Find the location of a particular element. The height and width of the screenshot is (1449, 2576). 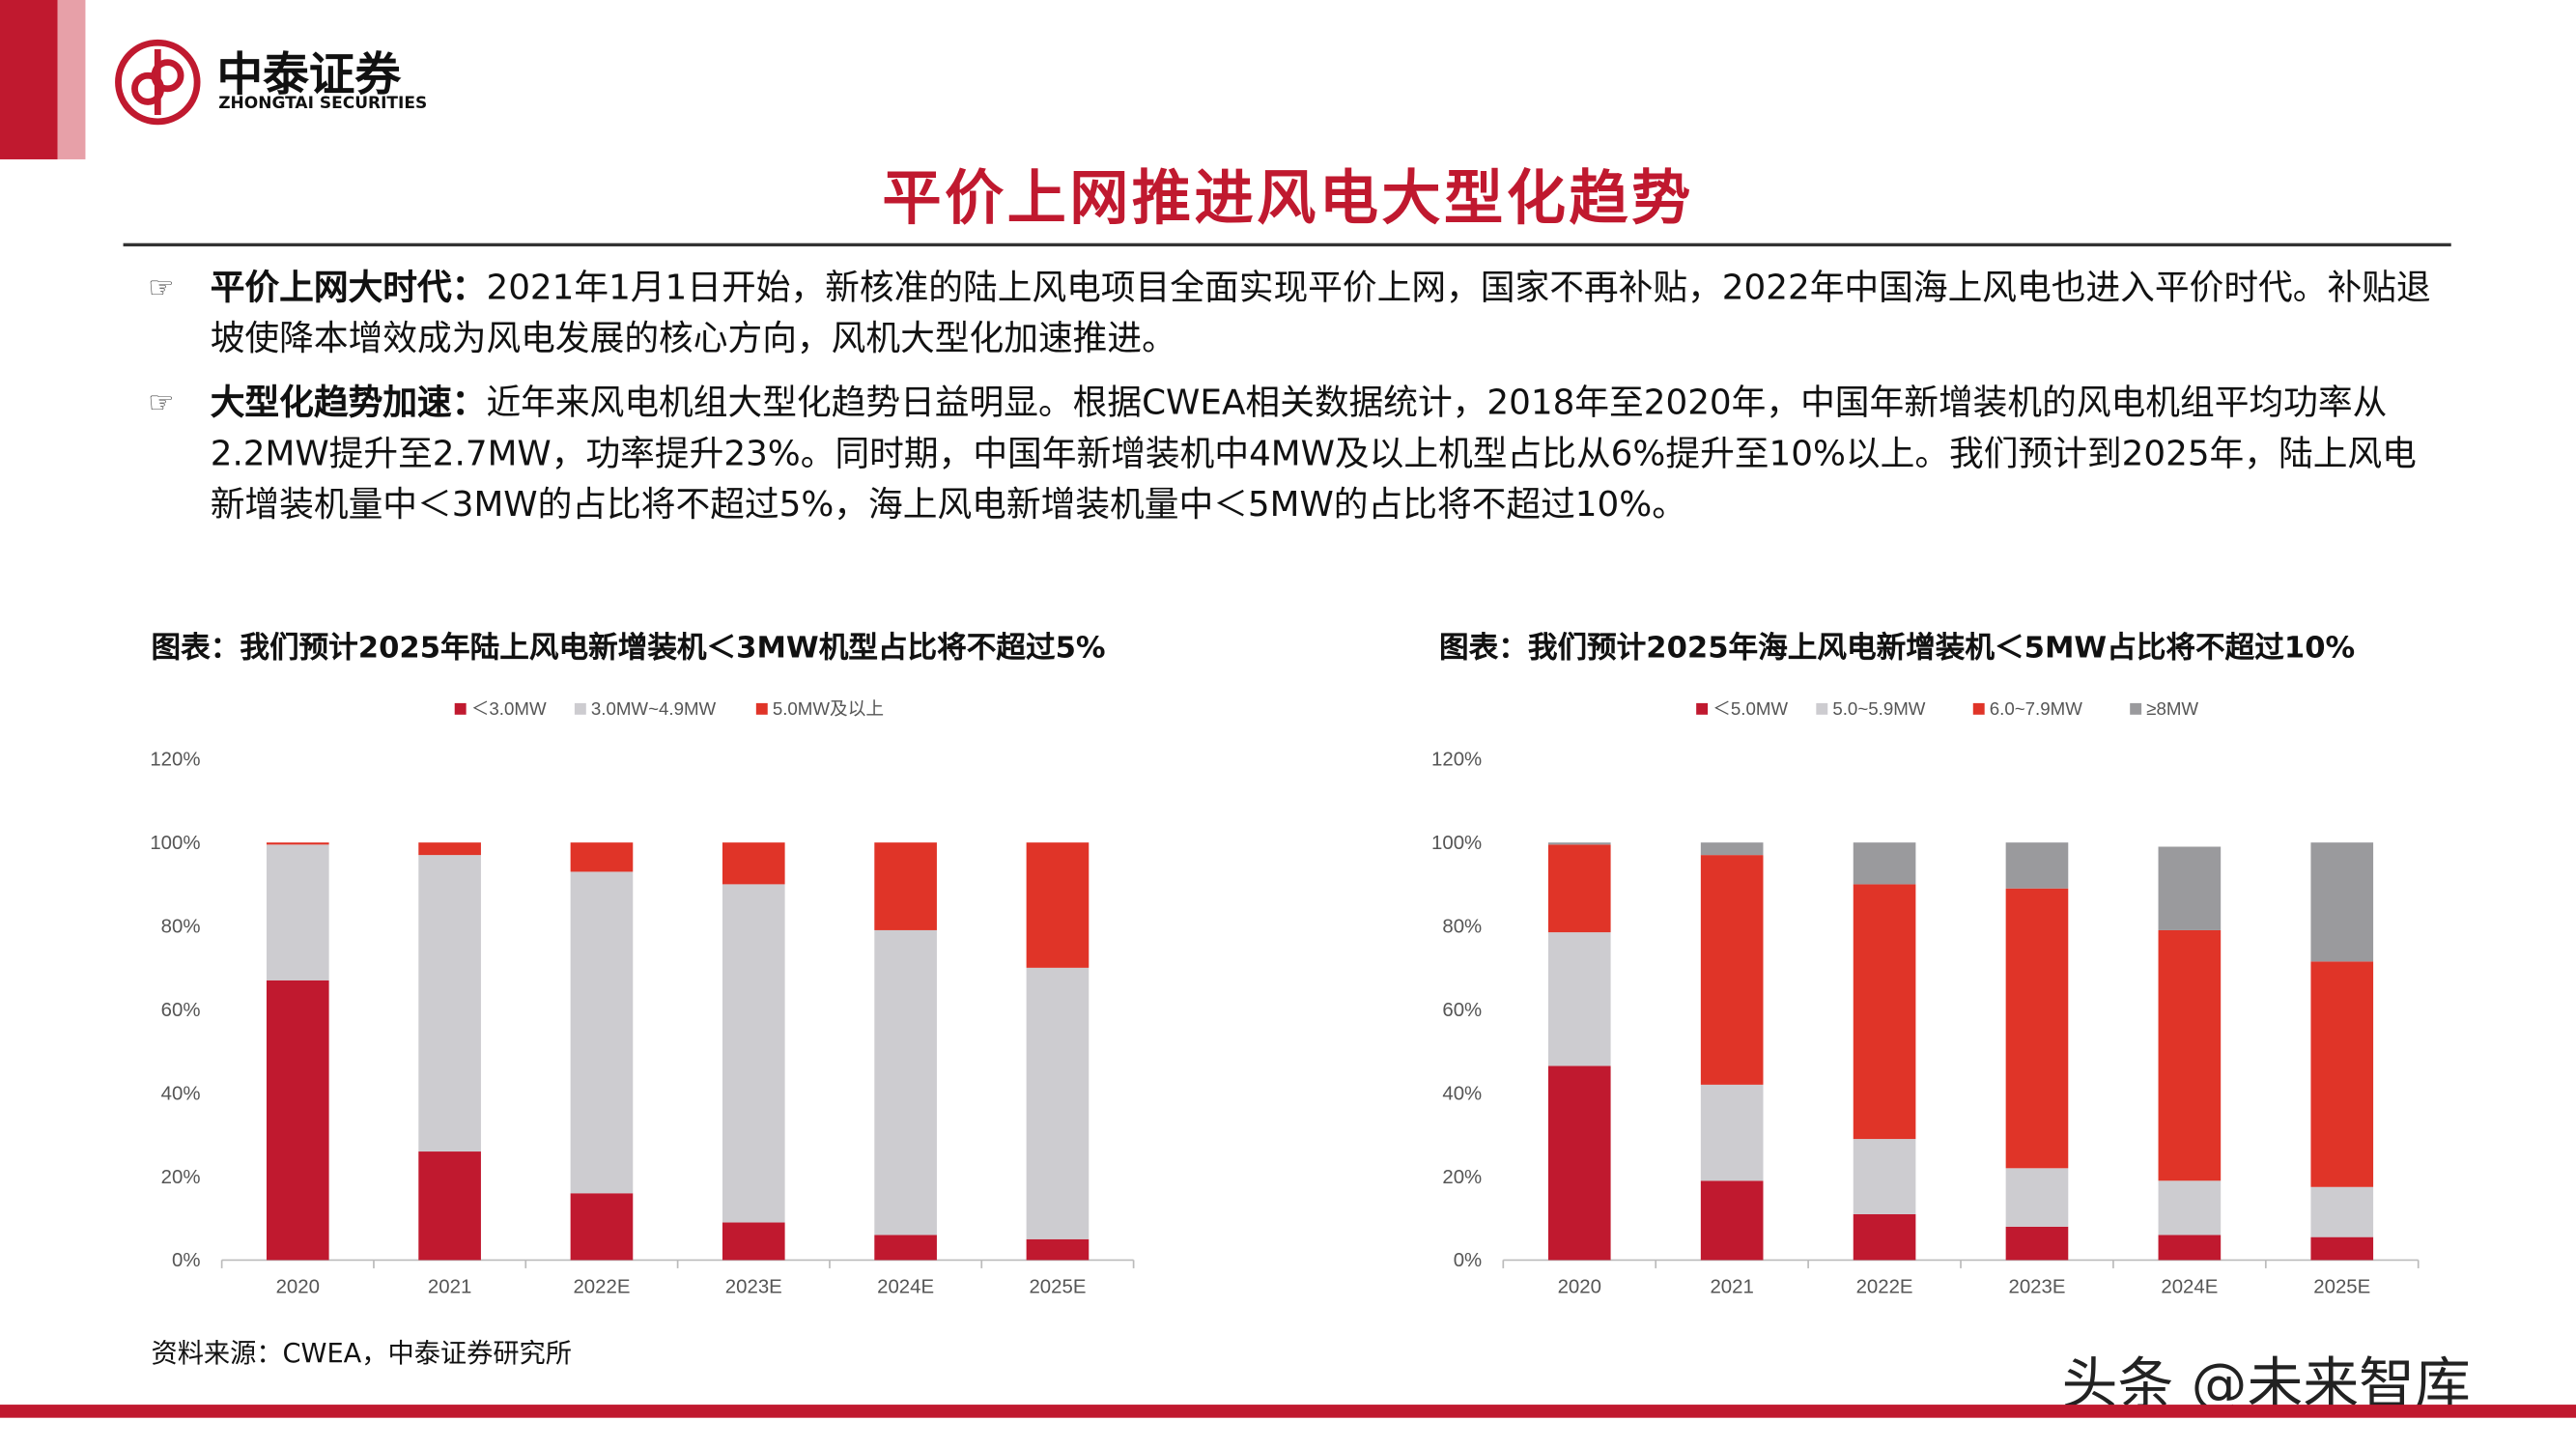

title-rule is located at coordinates (1287, 244).